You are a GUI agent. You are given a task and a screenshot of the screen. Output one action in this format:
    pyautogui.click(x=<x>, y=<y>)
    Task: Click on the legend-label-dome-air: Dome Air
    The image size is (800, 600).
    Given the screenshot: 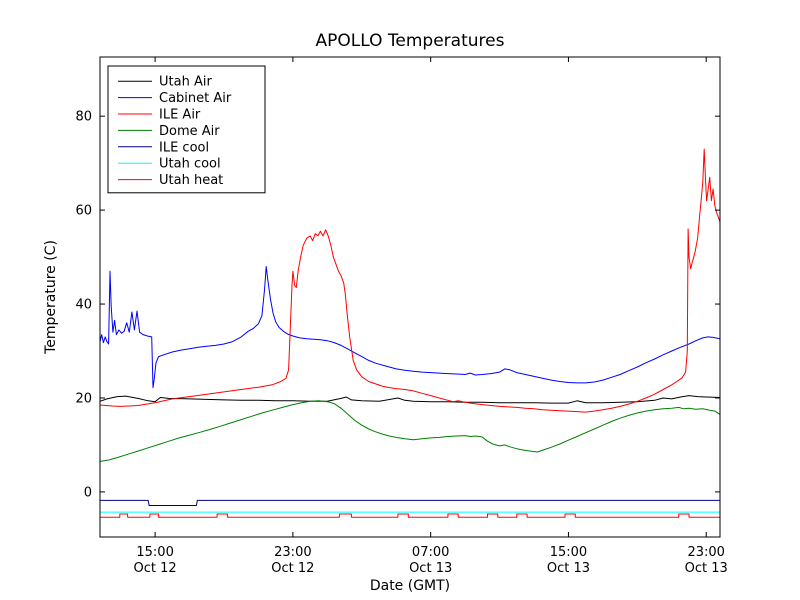 What is the action you would take?
    pyautogui.click(x=189, y=131)
    